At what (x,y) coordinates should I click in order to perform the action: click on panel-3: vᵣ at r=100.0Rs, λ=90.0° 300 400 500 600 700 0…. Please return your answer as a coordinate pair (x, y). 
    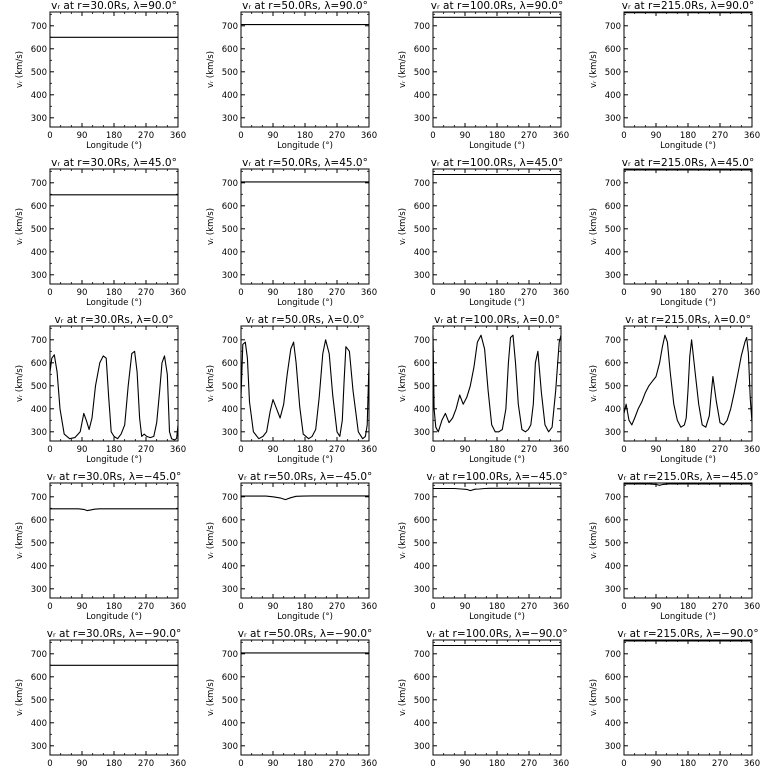
    Looking at the image, I should click on (483, 75).